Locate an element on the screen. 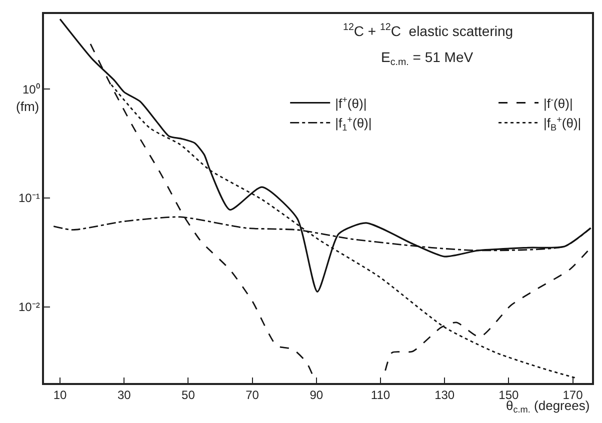  x-tick-label: 90 is located at coordinates (317, 395).